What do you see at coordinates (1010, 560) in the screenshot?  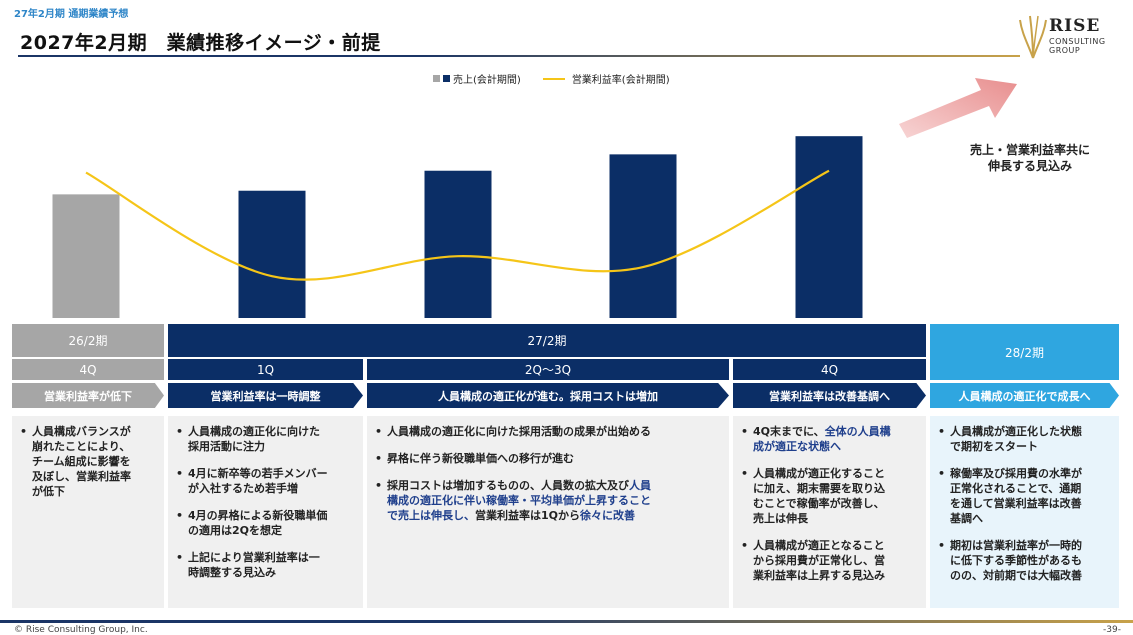 I see `bullet: • 期初は営業利益率が一時的 に低下する季節性があるも のの、対前期では大幅改善` at bounding box center [1010, 560].